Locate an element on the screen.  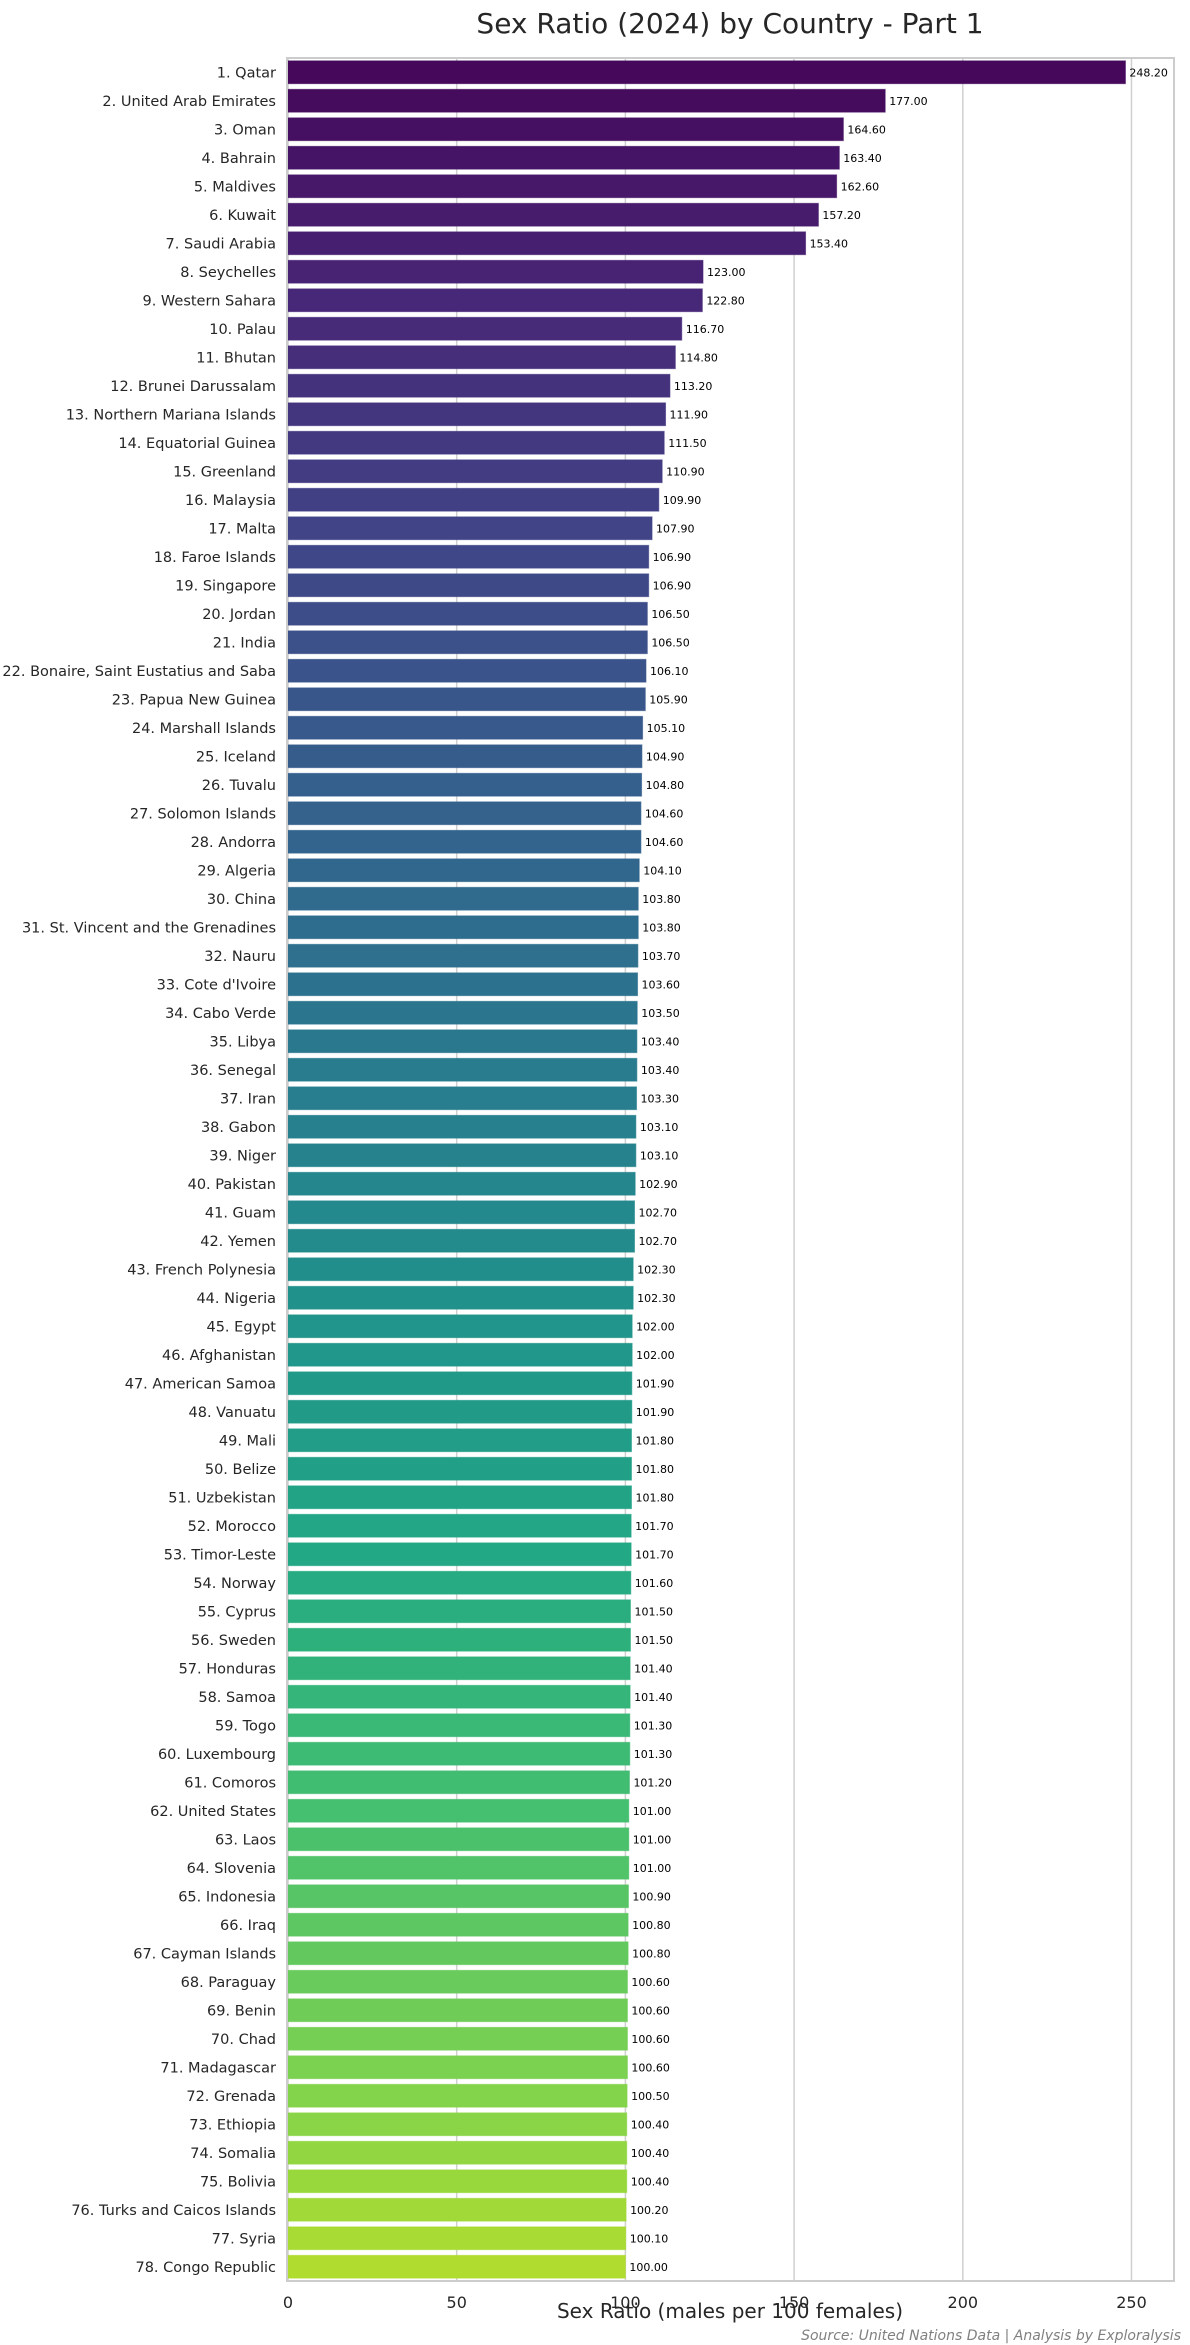
y-tick-label: 29. Algeria is located at coordinates (236, 871).